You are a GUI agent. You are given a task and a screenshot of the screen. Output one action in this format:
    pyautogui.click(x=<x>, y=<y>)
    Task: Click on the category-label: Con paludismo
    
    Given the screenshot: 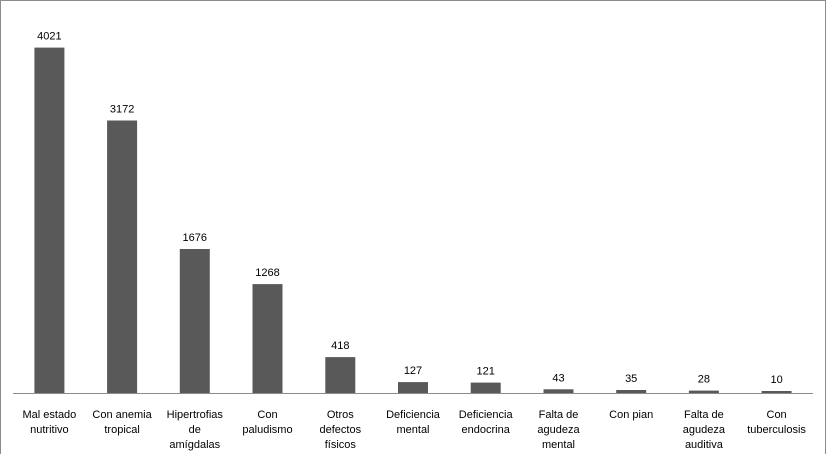 What is the action you would take?
    pyautogui.click(x=267, y=422)
    